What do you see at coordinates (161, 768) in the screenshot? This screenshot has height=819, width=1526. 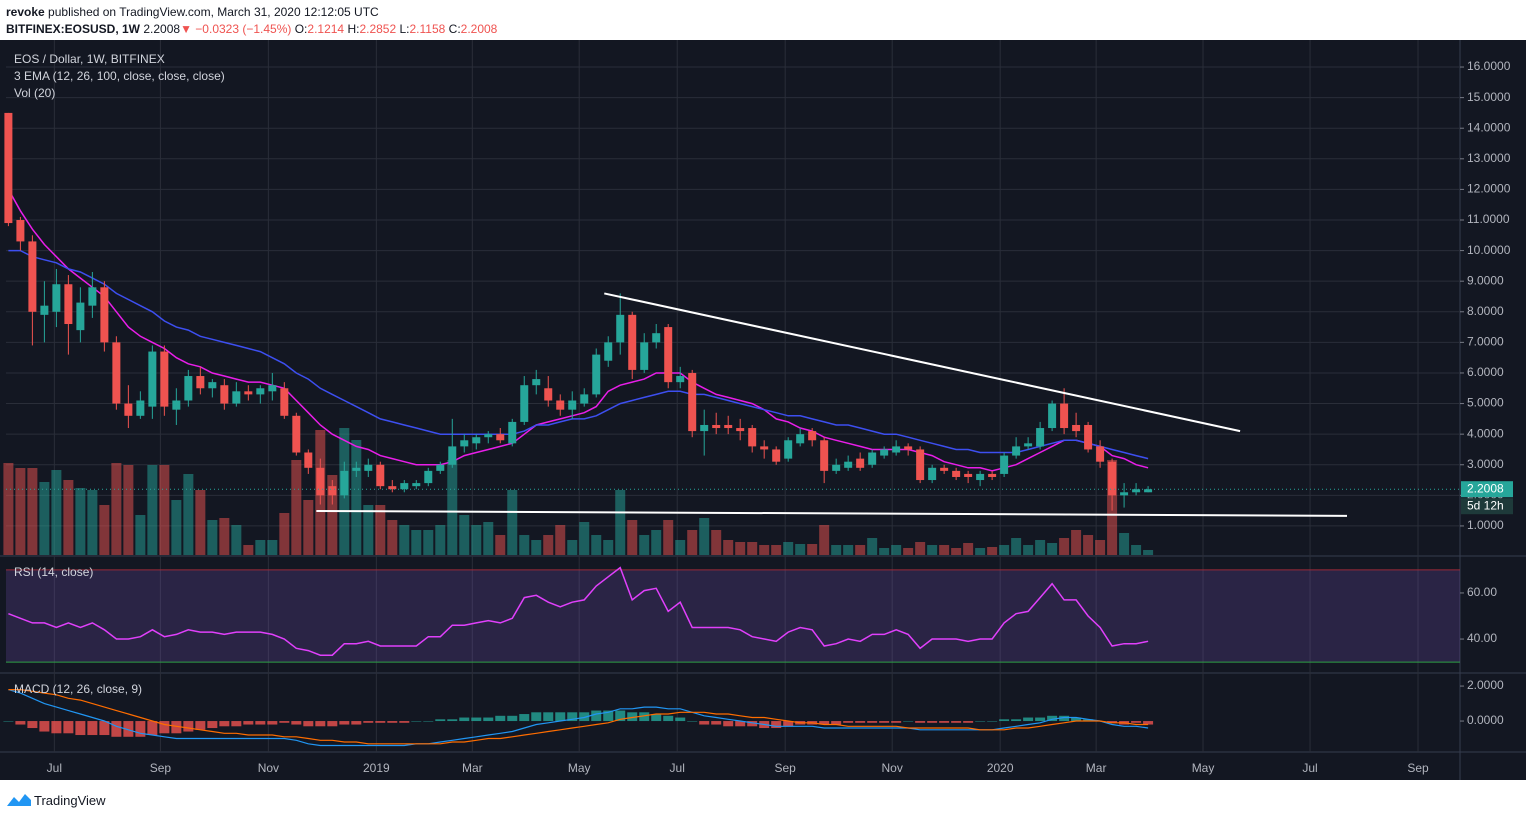 I see `x-tick-label: Sep` at bounding box center [161, 768].